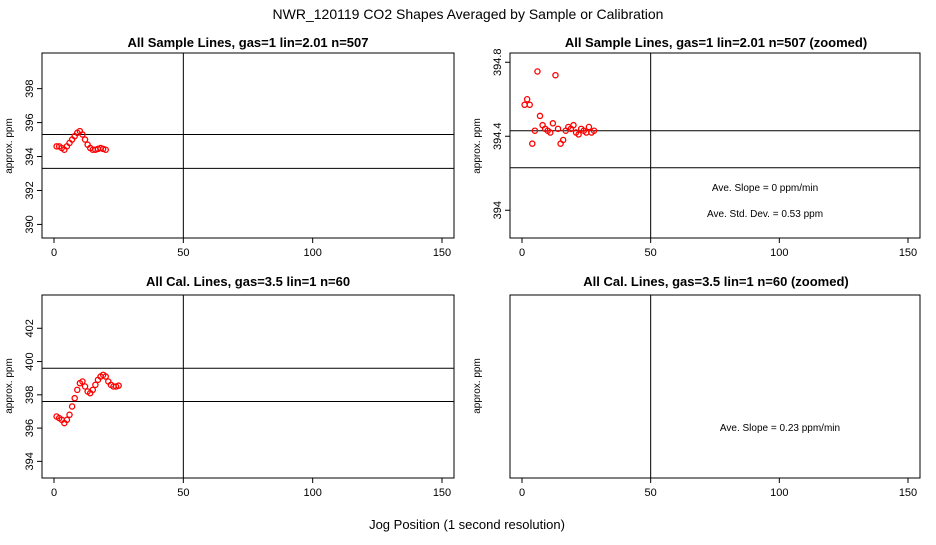  Describe the element at coordinates (30, 224) in the screenshot. I see `y-tick-label: 390` at that location.